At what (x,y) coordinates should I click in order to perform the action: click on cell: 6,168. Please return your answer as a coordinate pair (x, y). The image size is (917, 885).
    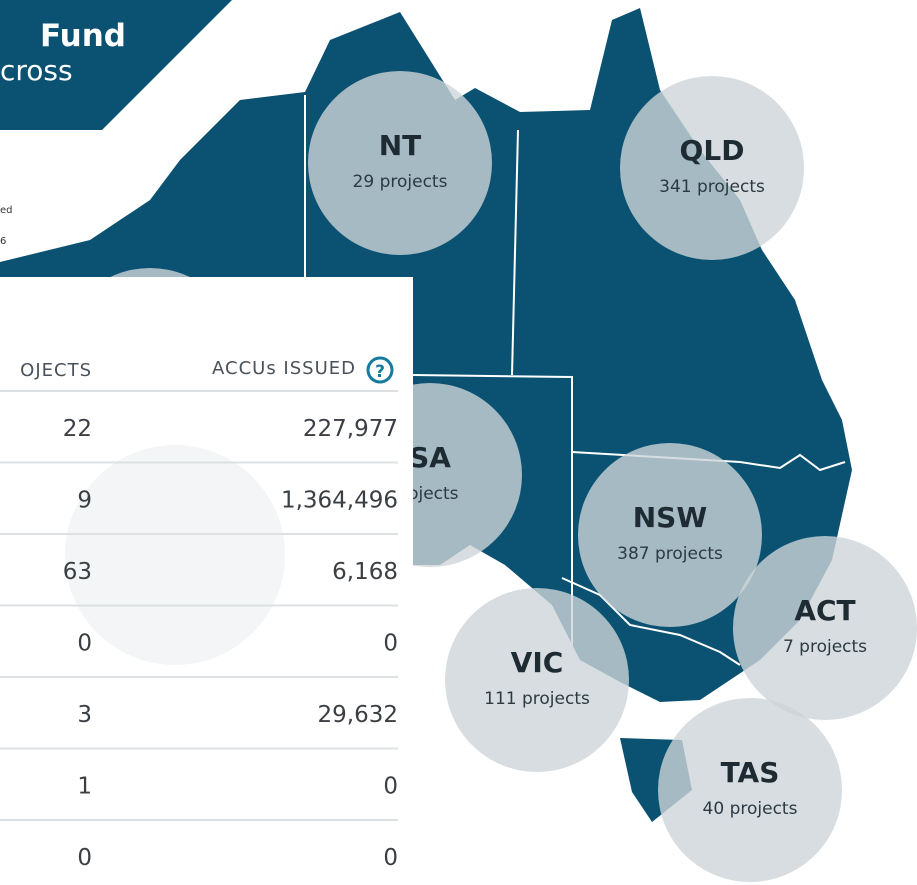
    Looking at the image, I should click on (365, 572).